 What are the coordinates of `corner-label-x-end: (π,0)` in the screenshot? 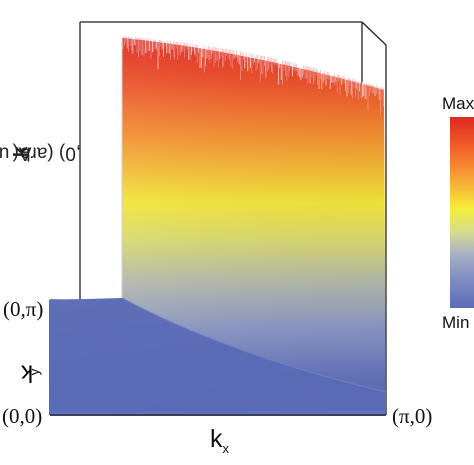 It's located at (412, 416).